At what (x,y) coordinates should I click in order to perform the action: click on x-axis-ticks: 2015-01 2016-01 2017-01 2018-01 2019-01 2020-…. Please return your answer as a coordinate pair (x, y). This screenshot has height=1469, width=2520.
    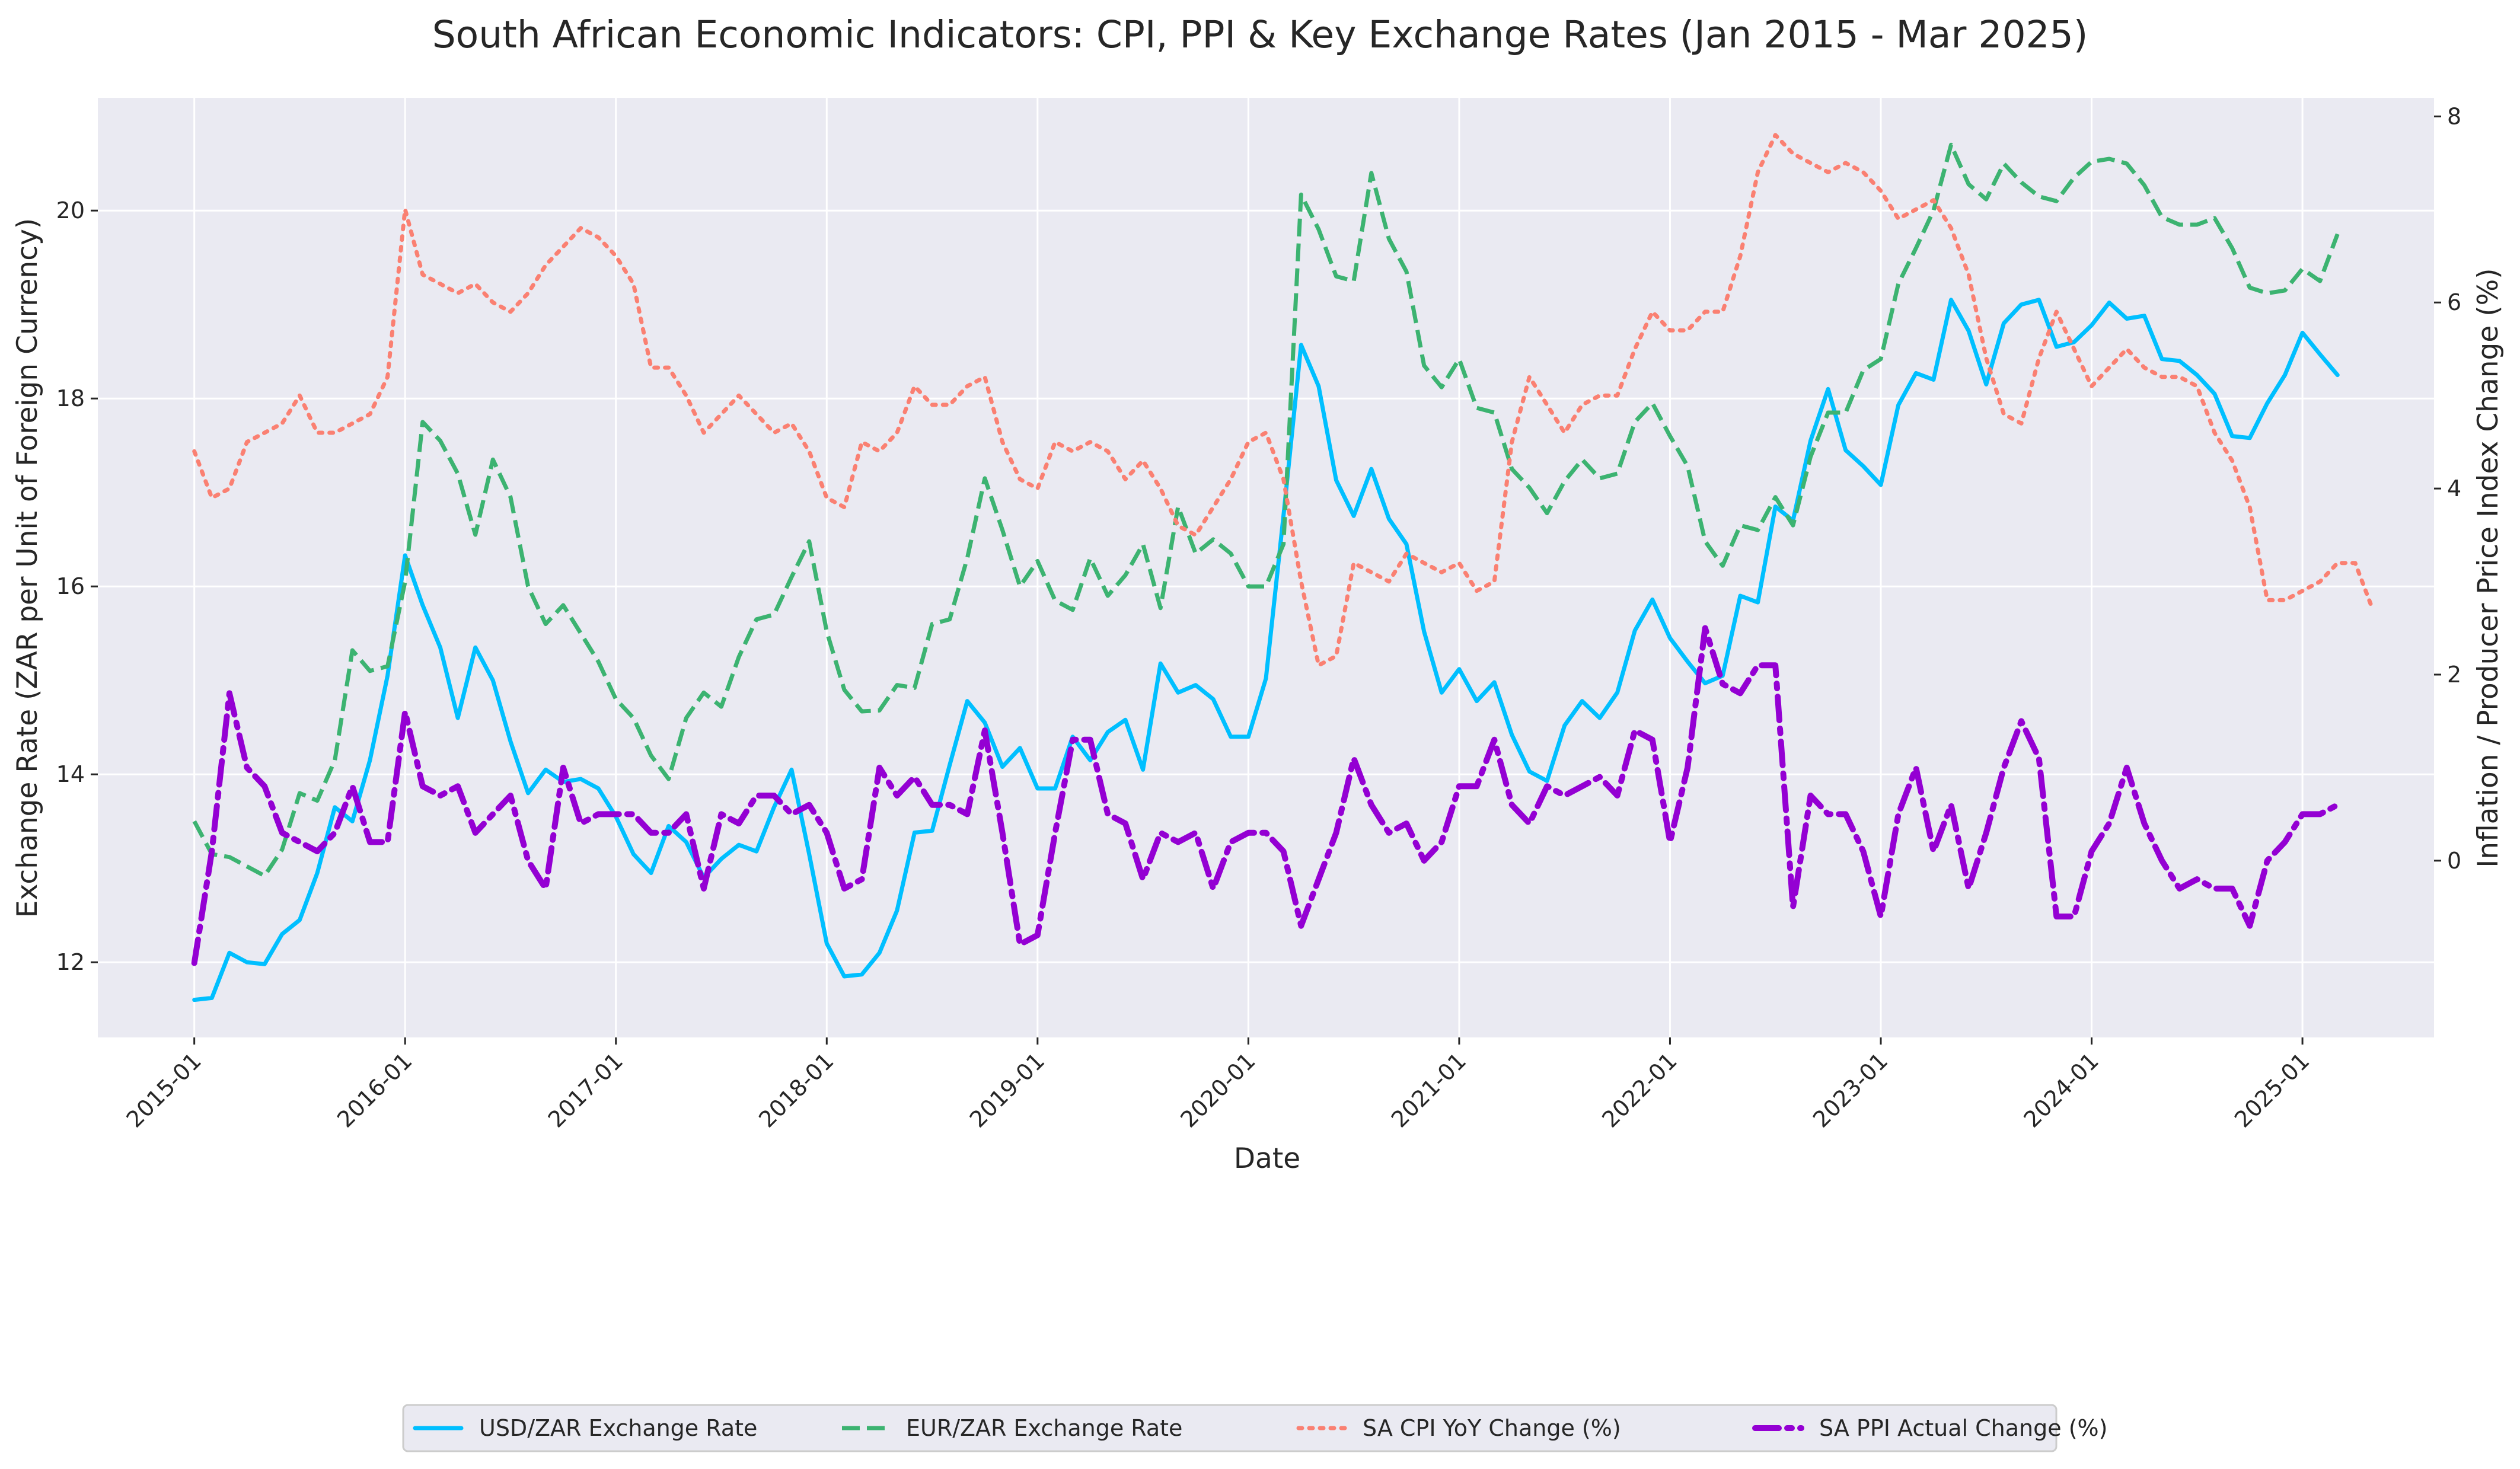
    Looking at the image, I should click on (1218, 1085).